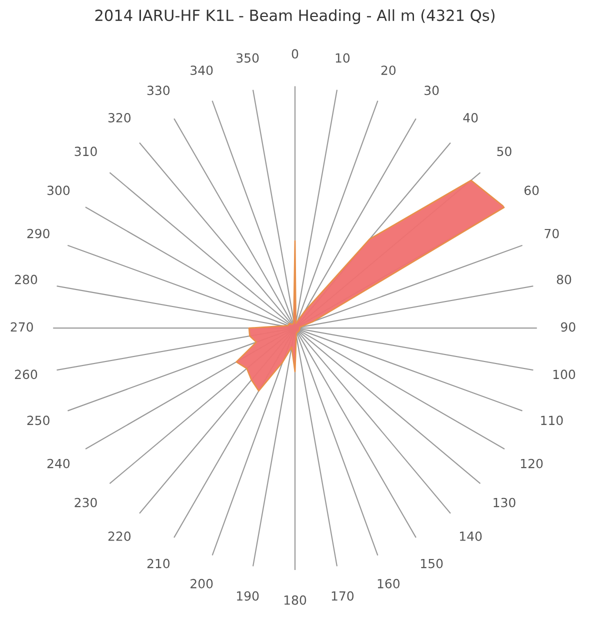  I want to click on spoke-label: 240, so click(58, 463).